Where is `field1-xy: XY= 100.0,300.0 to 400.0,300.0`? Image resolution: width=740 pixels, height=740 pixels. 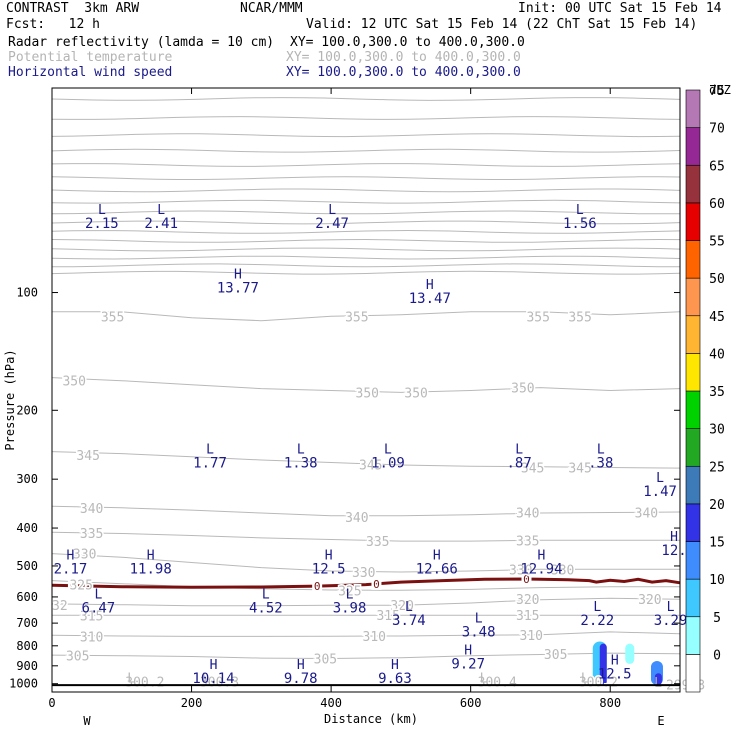
field1-xy: XY= 100.0,300.0 to 400.0,300.0 is located at coordinates (407, 42).